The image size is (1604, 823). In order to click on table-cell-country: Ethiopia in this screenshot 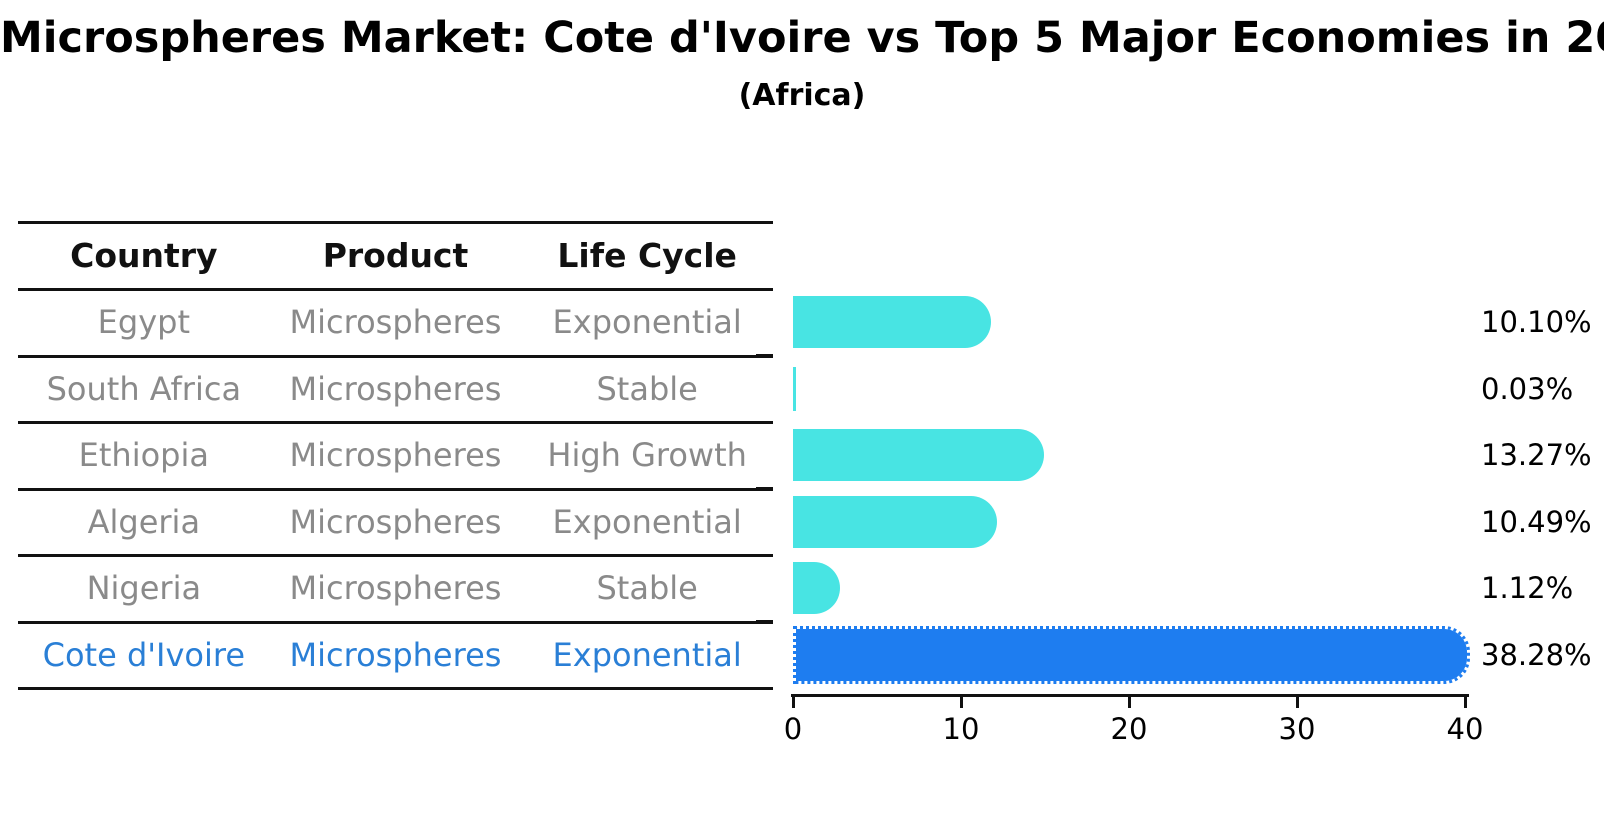, I will do `click(143, 455)`.